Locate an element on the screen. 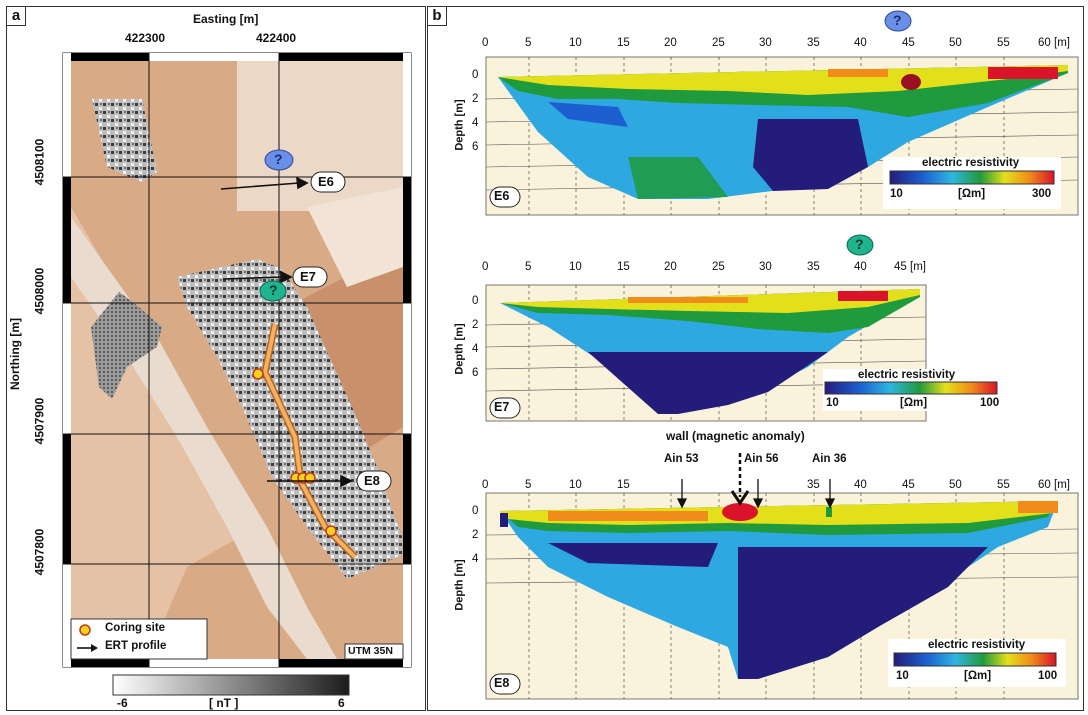 Image resolution: width=1088 pixels, height=715 pixels. e6-marker: ? is located at coordinates (897, 20).